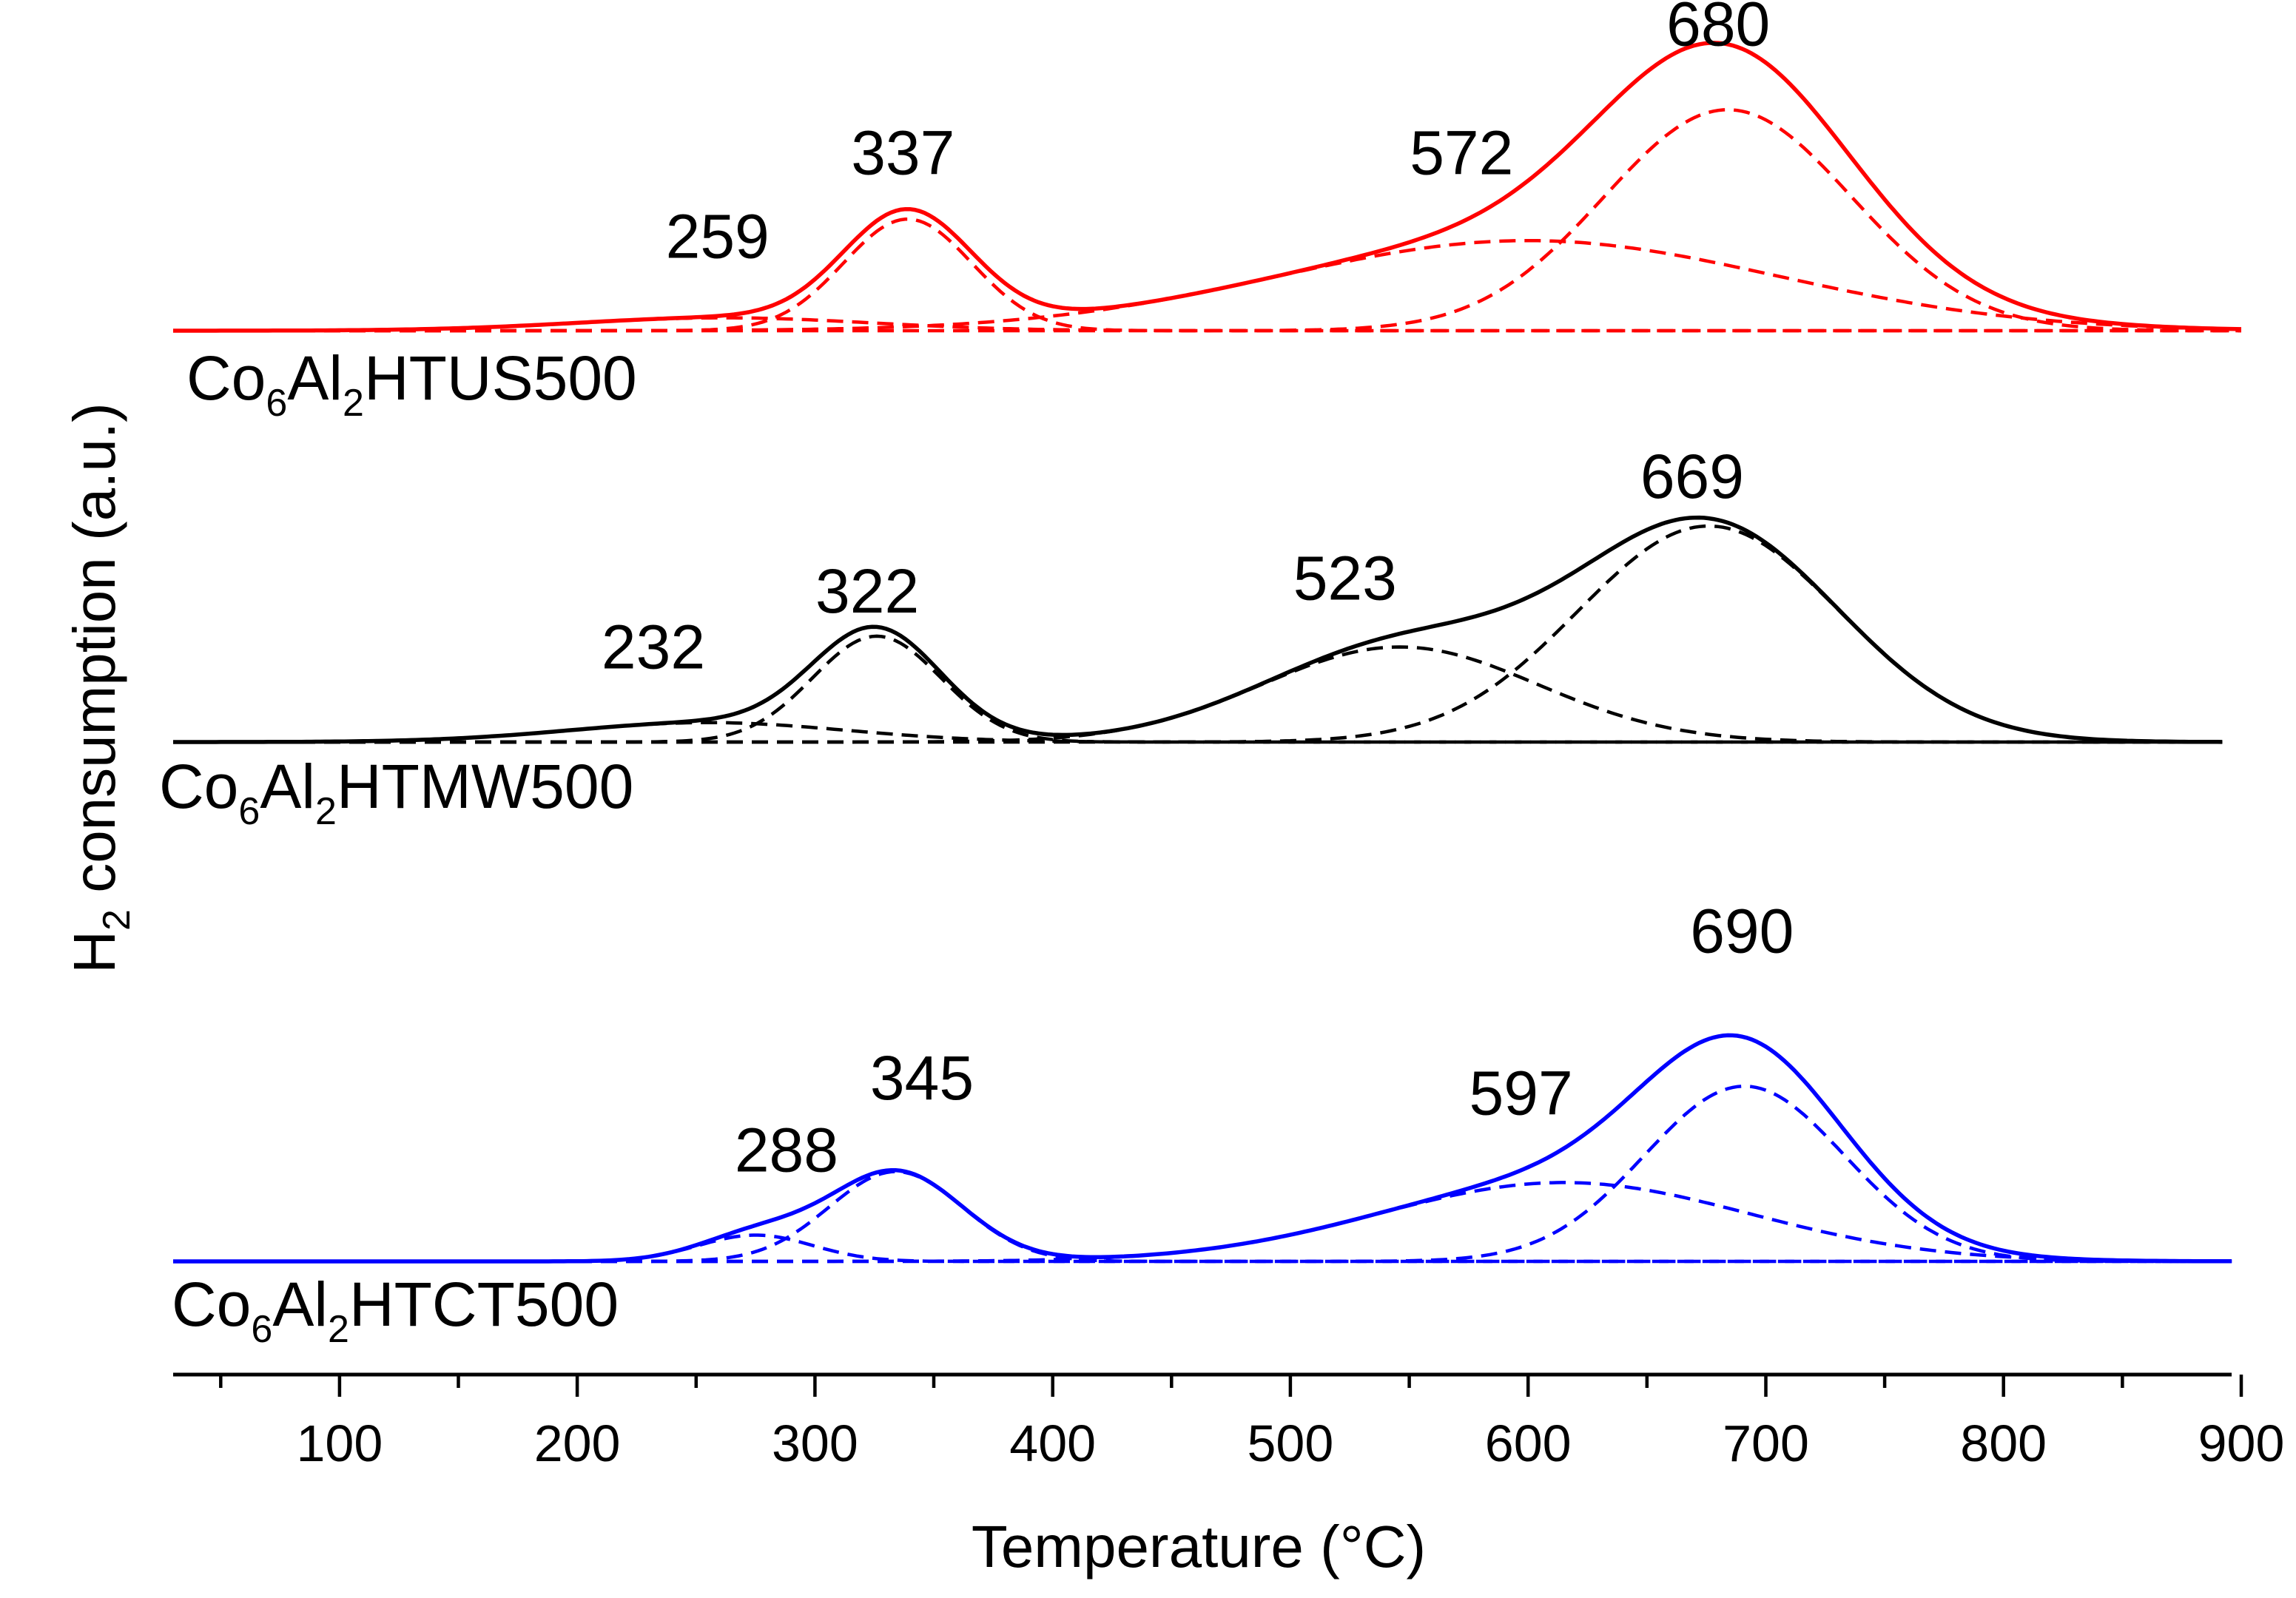 The height and width of the screenshot is (1598, 2296). Describe the element at coordinates (1521, 1093) in the screenshot. I see `peak-label-597: 597` at that location.